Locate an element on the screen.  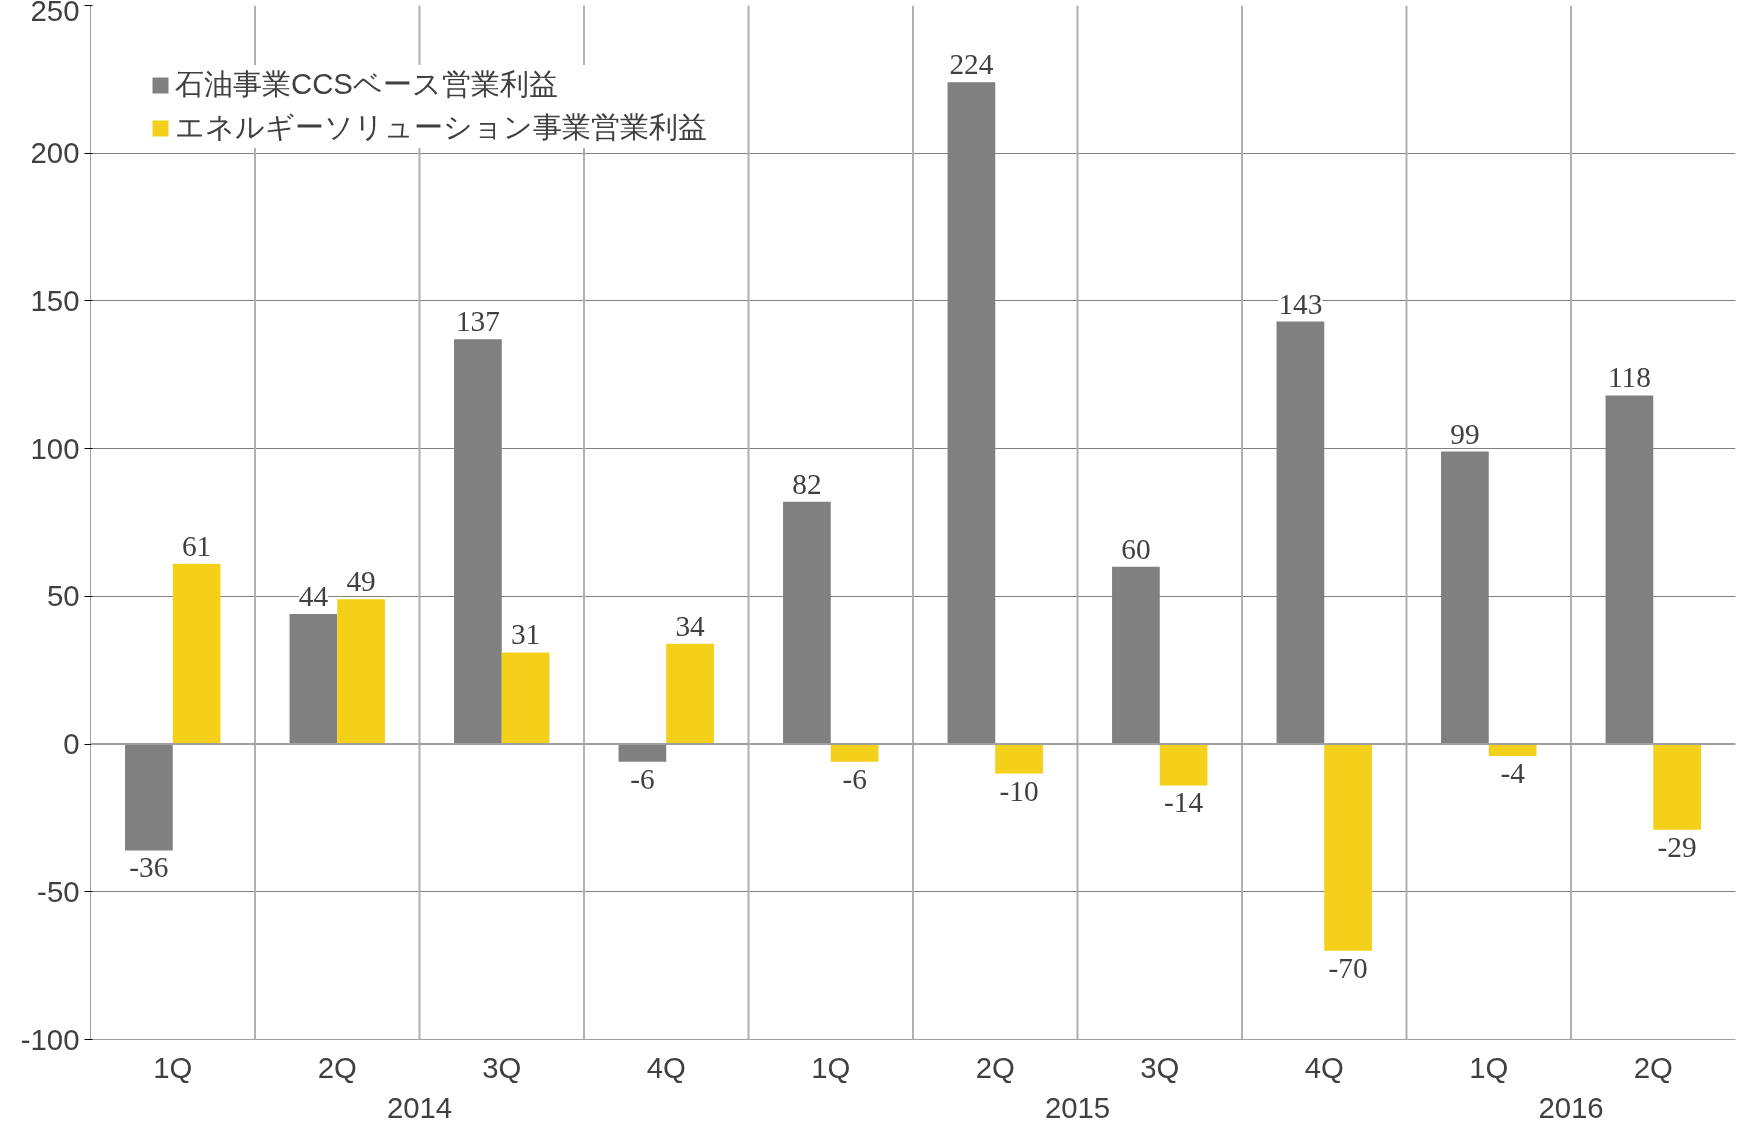
y-tick-label: 0 is located at coordinates (71, 744).